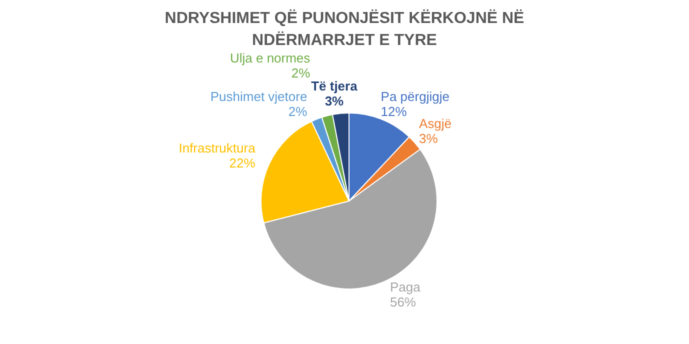 This screenshot has width=689, height=344. Describe the element at coordinates (394, 112) in the screenshot. I see `data-label: 12%` at that location.